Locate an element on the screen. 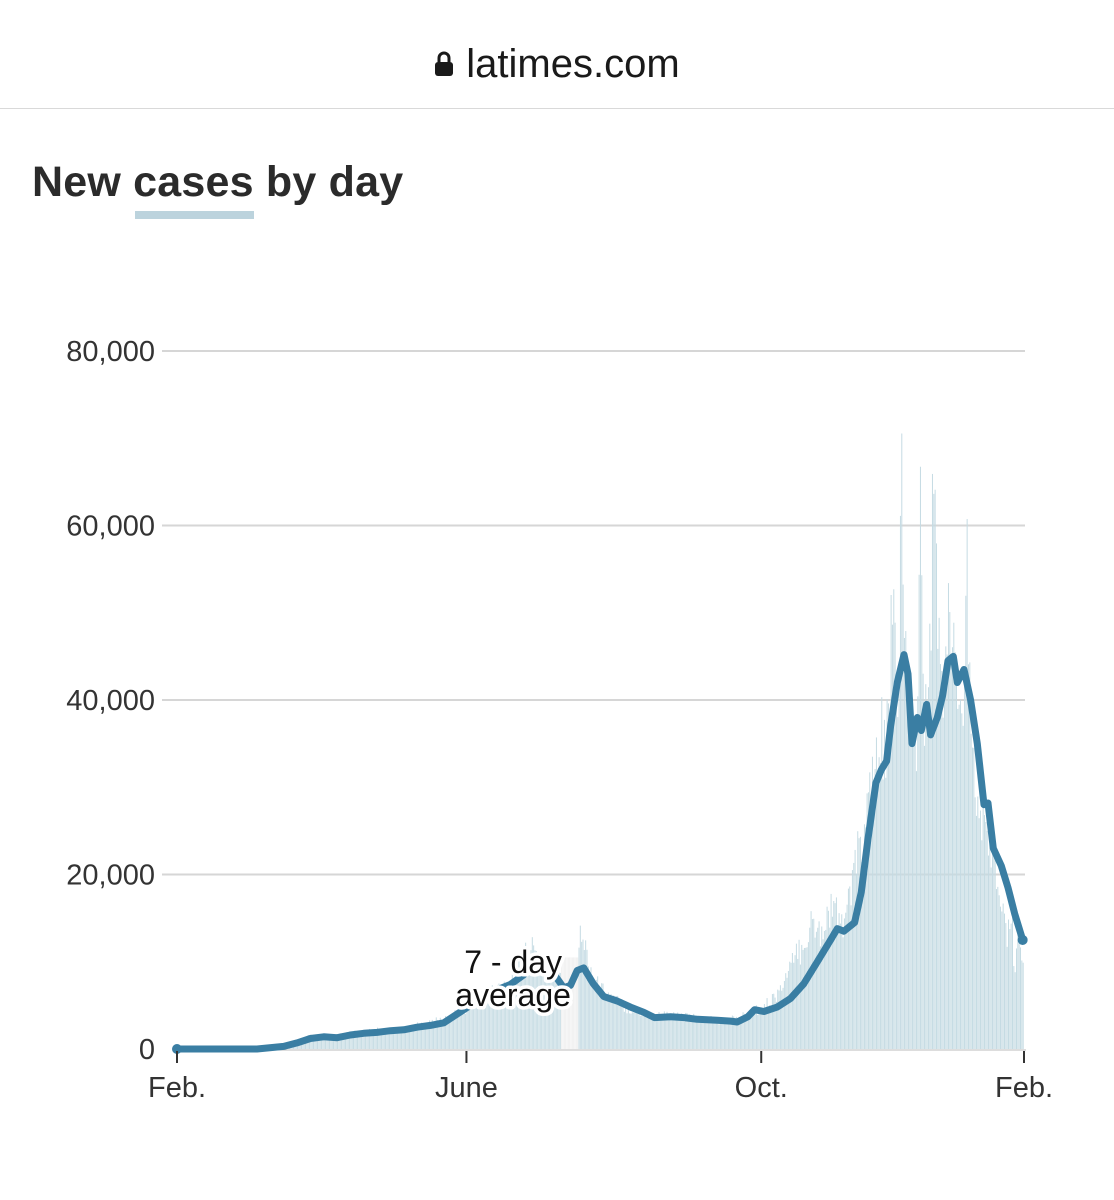 The image size is (1114, 1200). url-display: latimes.com is located at coordinates (557, 65).